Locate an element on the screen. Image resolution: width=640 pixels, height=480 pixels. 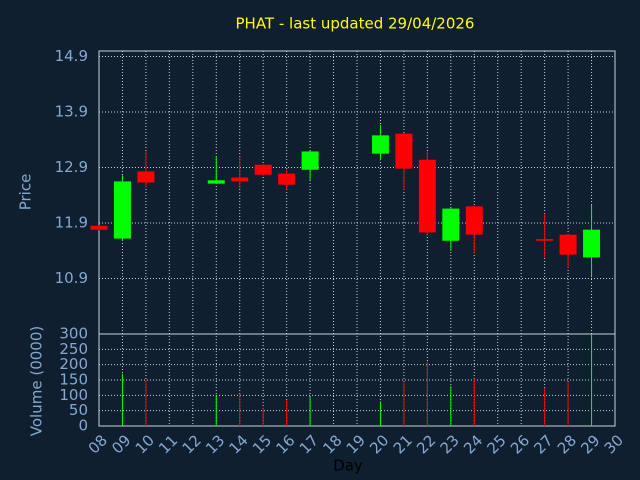
volume-tick-label: 250 is located at coordinates (73, 349).